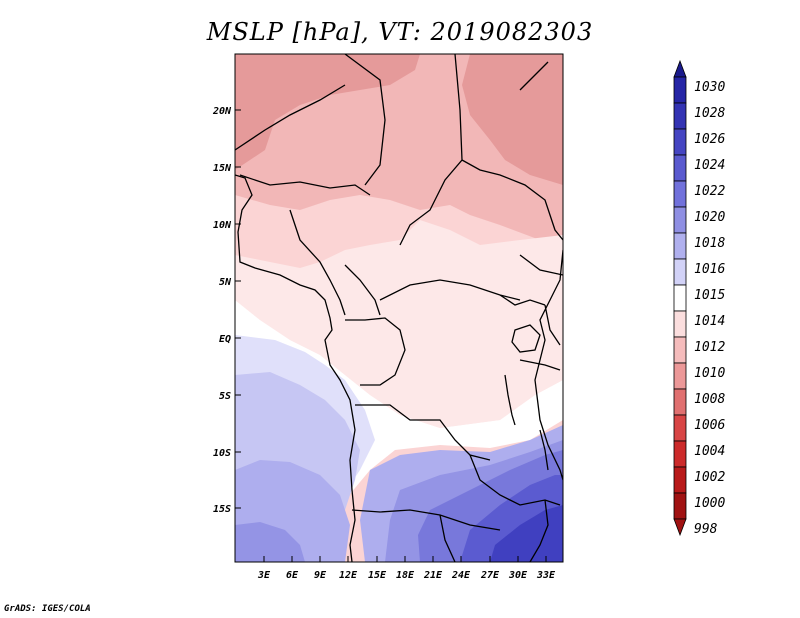 This screenshot has height=618, width=800. I want to click on lat-tick-label: 15N, so click(222, 168).